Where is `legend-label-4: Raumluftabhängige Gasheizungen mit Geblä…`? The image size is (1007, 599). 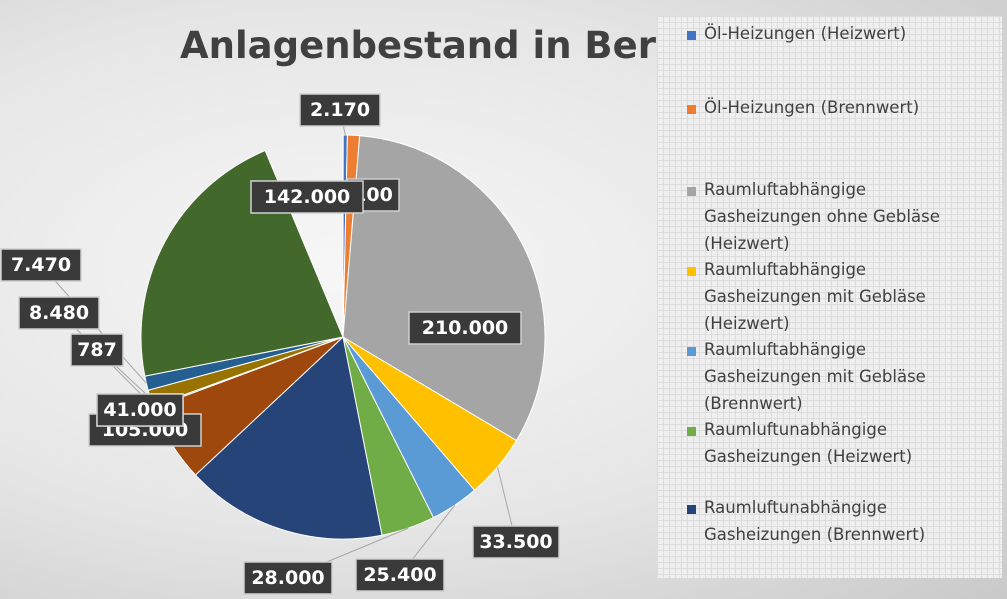 legend-label-4: Raumluftabhängige Gasheizungen mit Geblä… is located at coordinates (815, 376).